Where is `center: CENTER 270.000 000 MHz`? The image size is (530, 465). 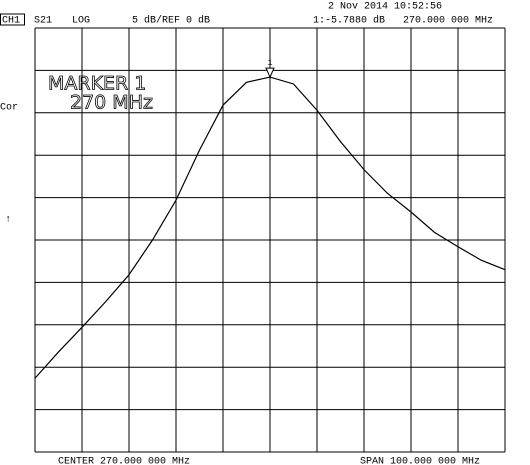 center: CENTER 270.000 000 MHz is located at coordinates (124, 461).